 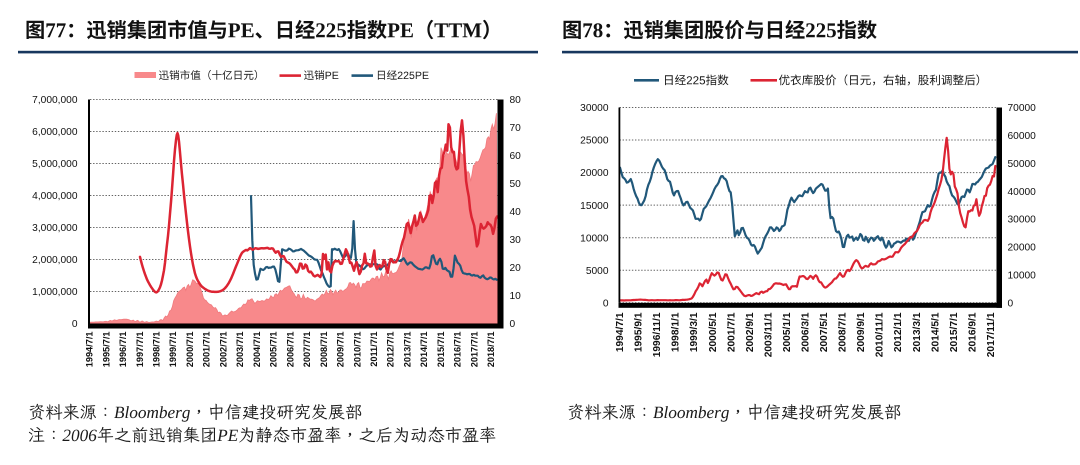 I want to click on svg-text: 2007/7/1, so click(x=307, y=350).